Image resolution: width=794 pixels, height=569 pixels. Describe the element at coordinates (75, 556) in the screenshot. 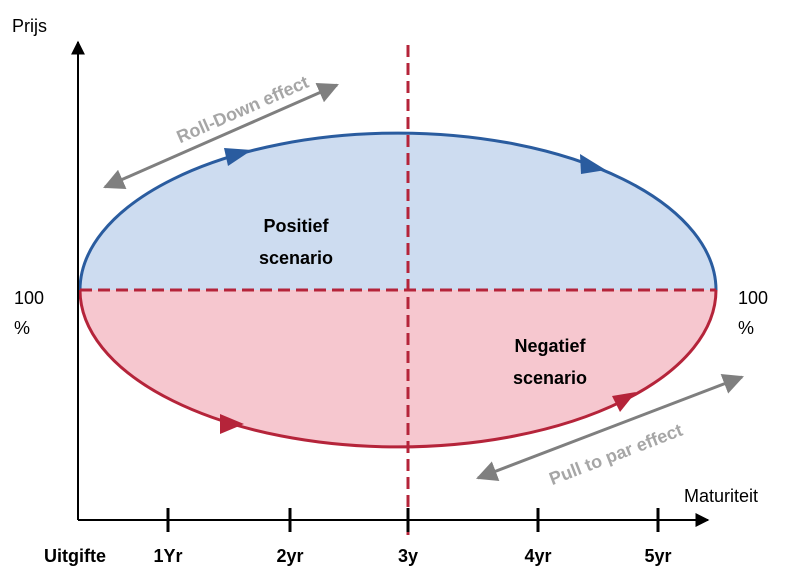

I see `x-tick-label: Uitgifte` at that location.